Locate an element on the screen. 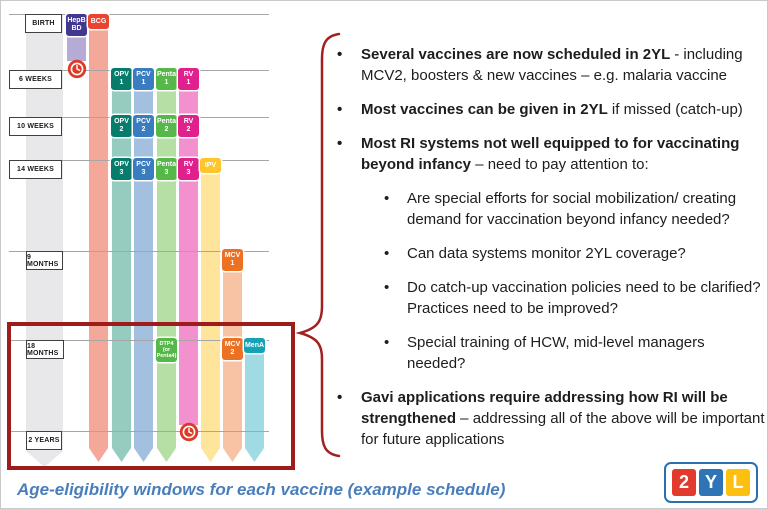 The image size is (768, 509). badge-line: BCG is located at coordinates (98, 21).